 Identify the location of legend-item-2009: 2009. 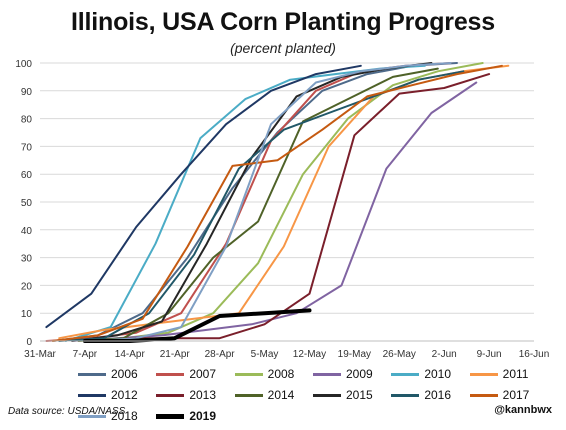
(352, 374).